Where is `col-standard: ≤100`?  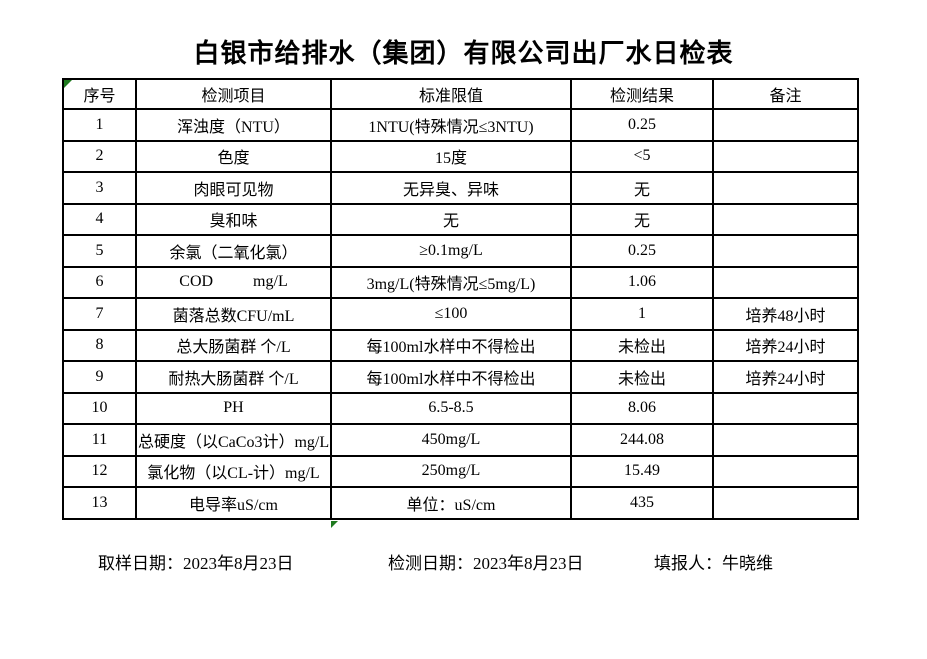
col-standard: ≤100 is located at coordinates (451, 314).